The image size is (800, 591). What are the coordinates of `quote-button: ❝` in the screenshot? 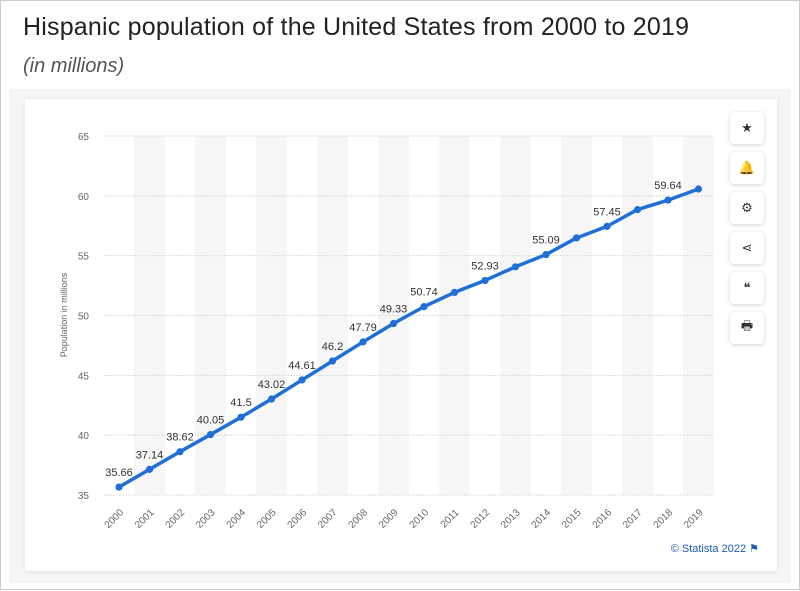 It's located at (747, 288).